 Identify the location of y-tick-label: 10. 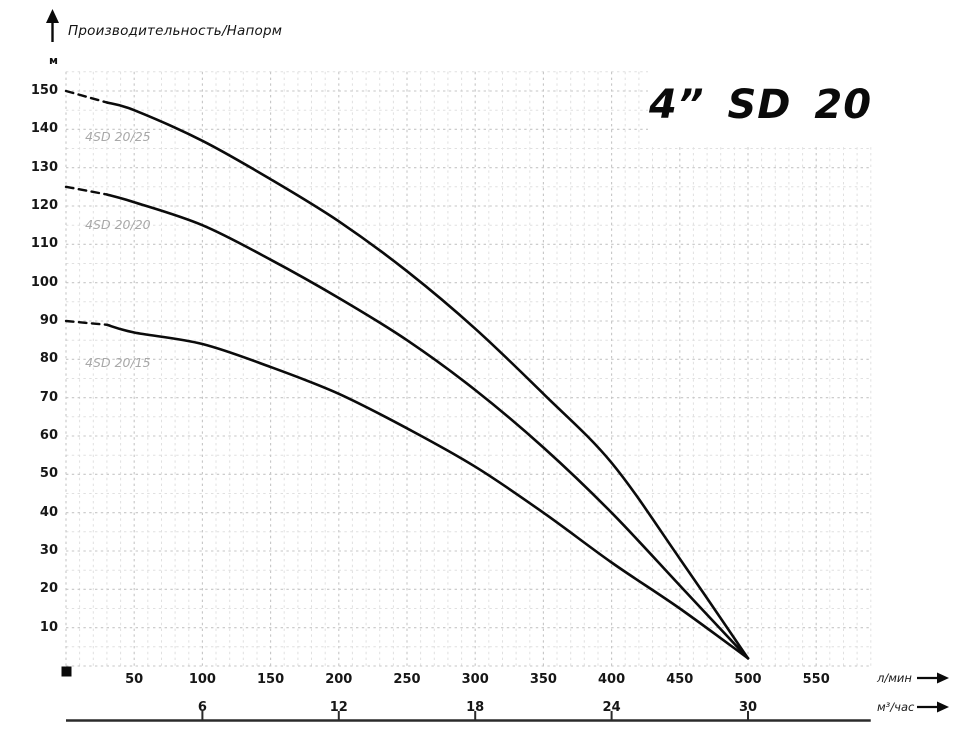
(48, 627).